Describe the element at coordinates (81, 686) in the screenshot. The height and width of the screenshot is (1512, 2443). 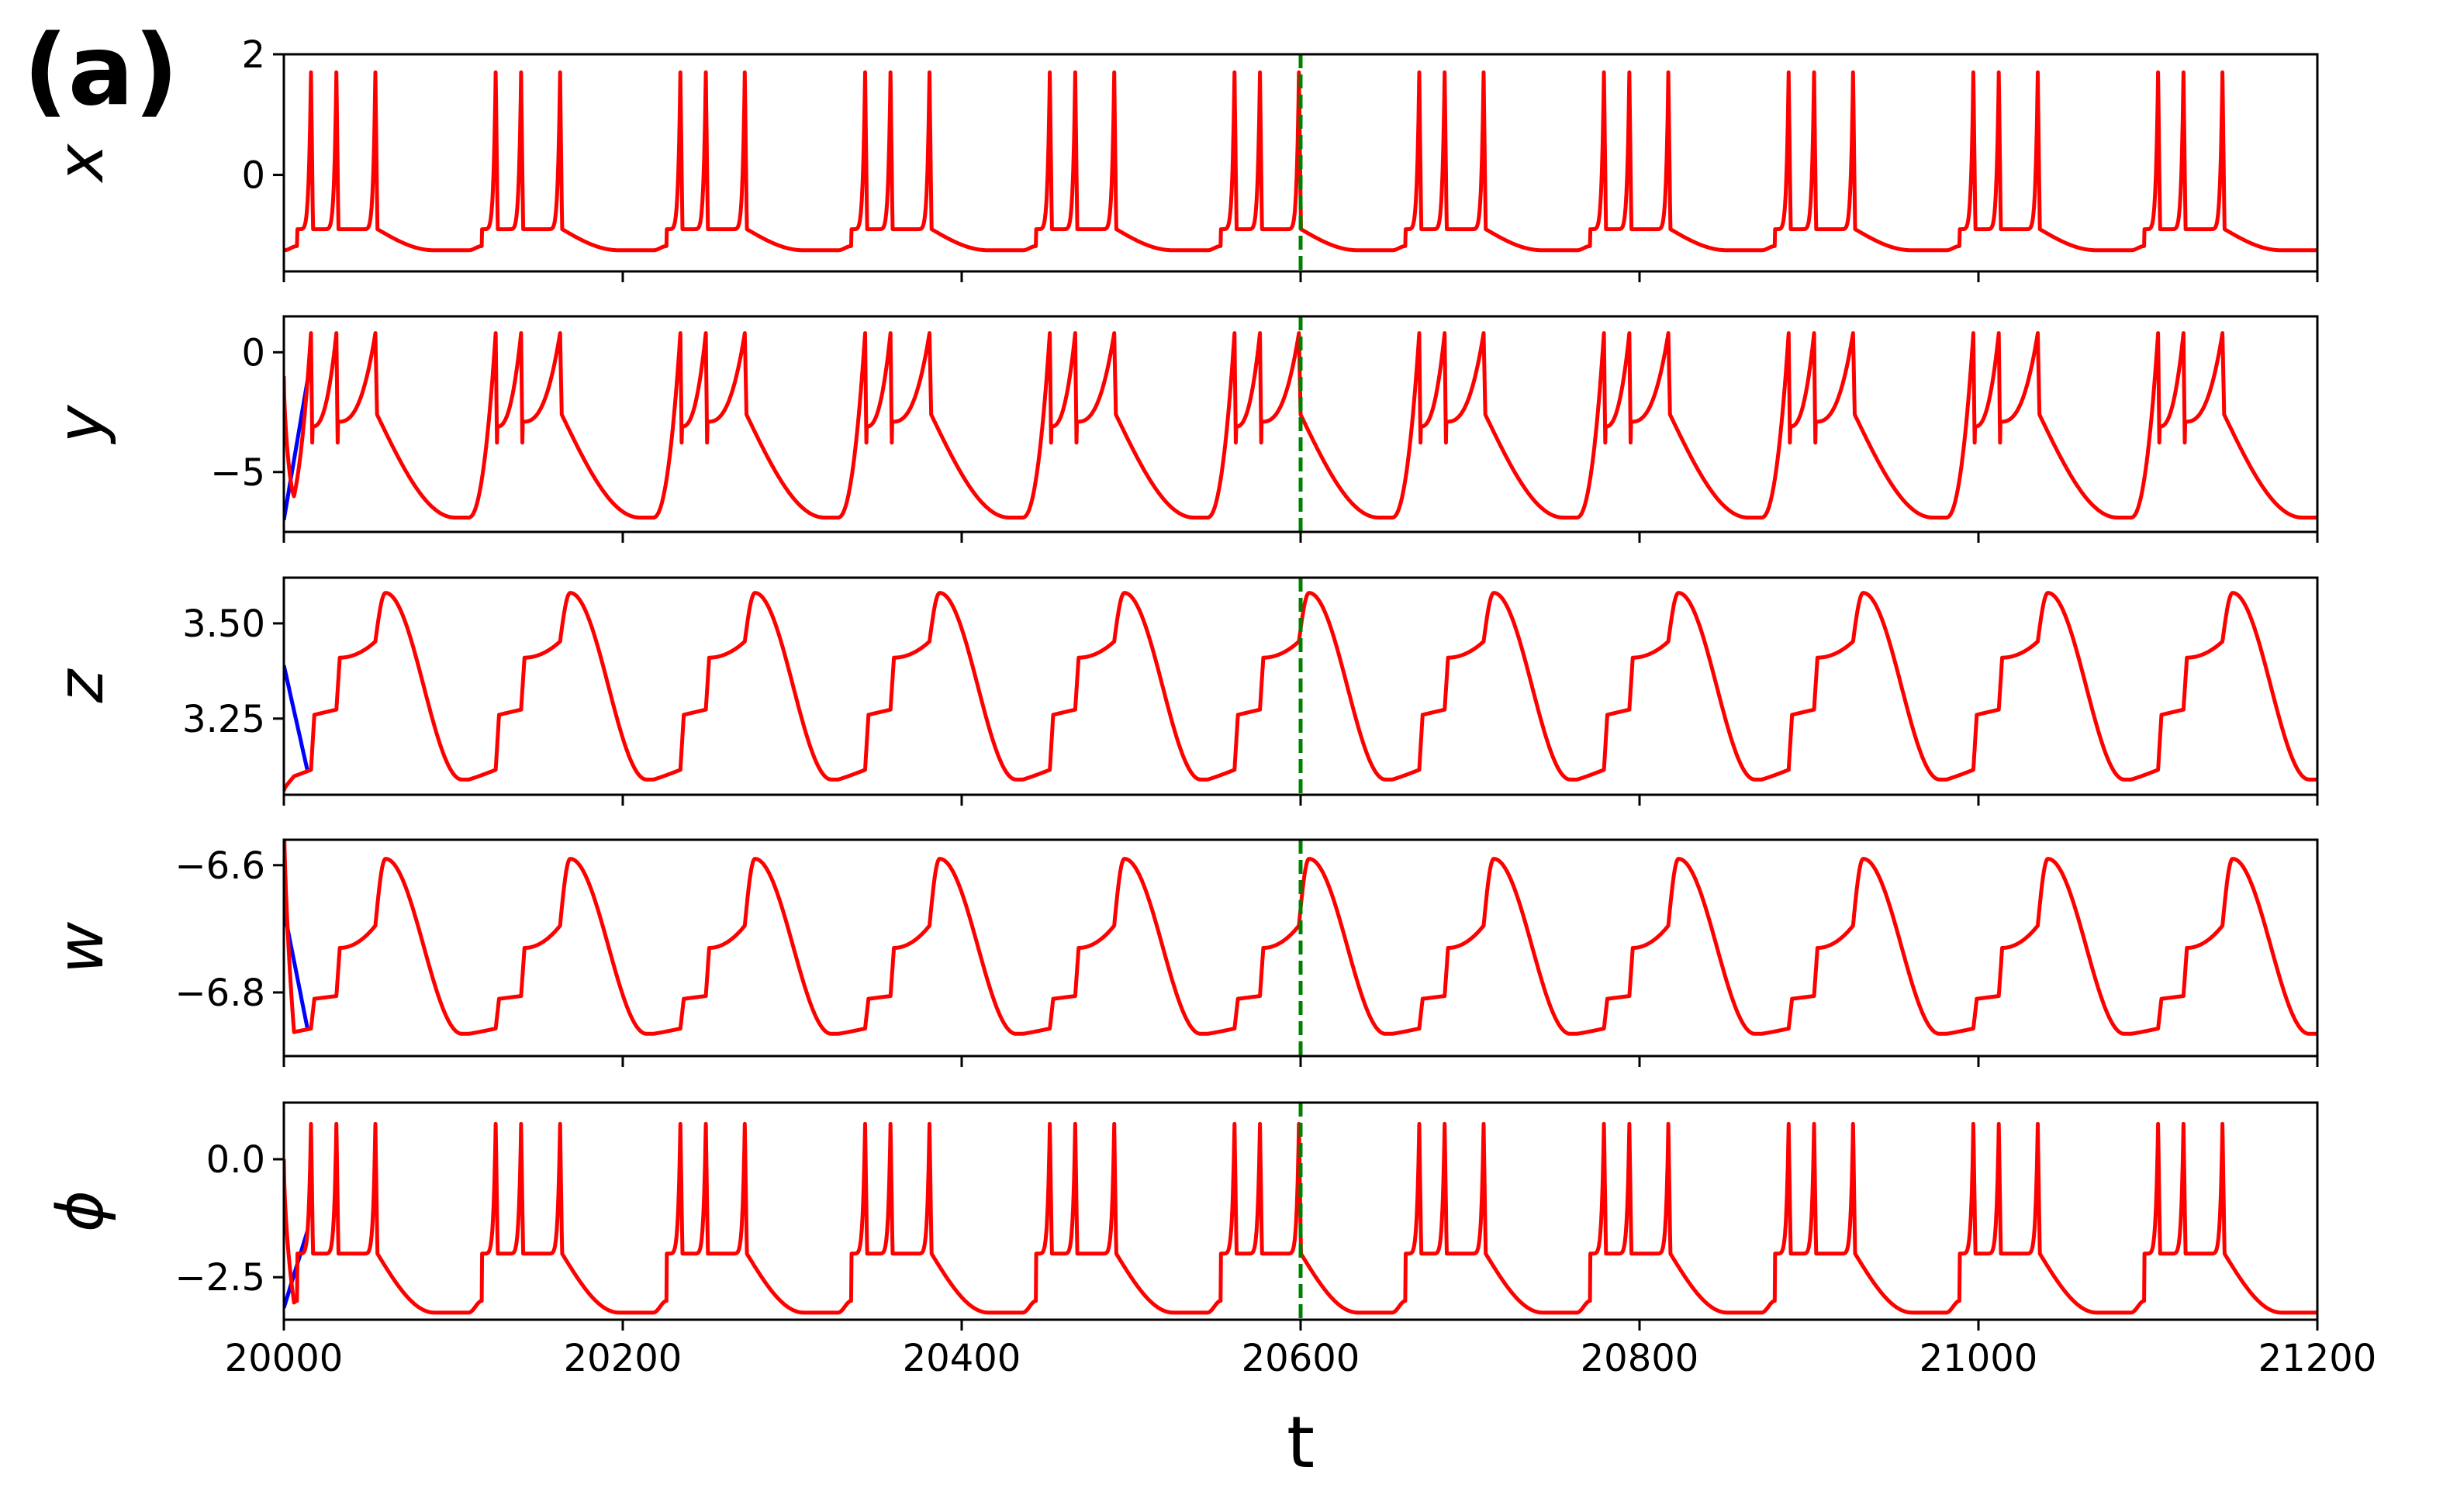
I see `y-axis-label: z` at that location.